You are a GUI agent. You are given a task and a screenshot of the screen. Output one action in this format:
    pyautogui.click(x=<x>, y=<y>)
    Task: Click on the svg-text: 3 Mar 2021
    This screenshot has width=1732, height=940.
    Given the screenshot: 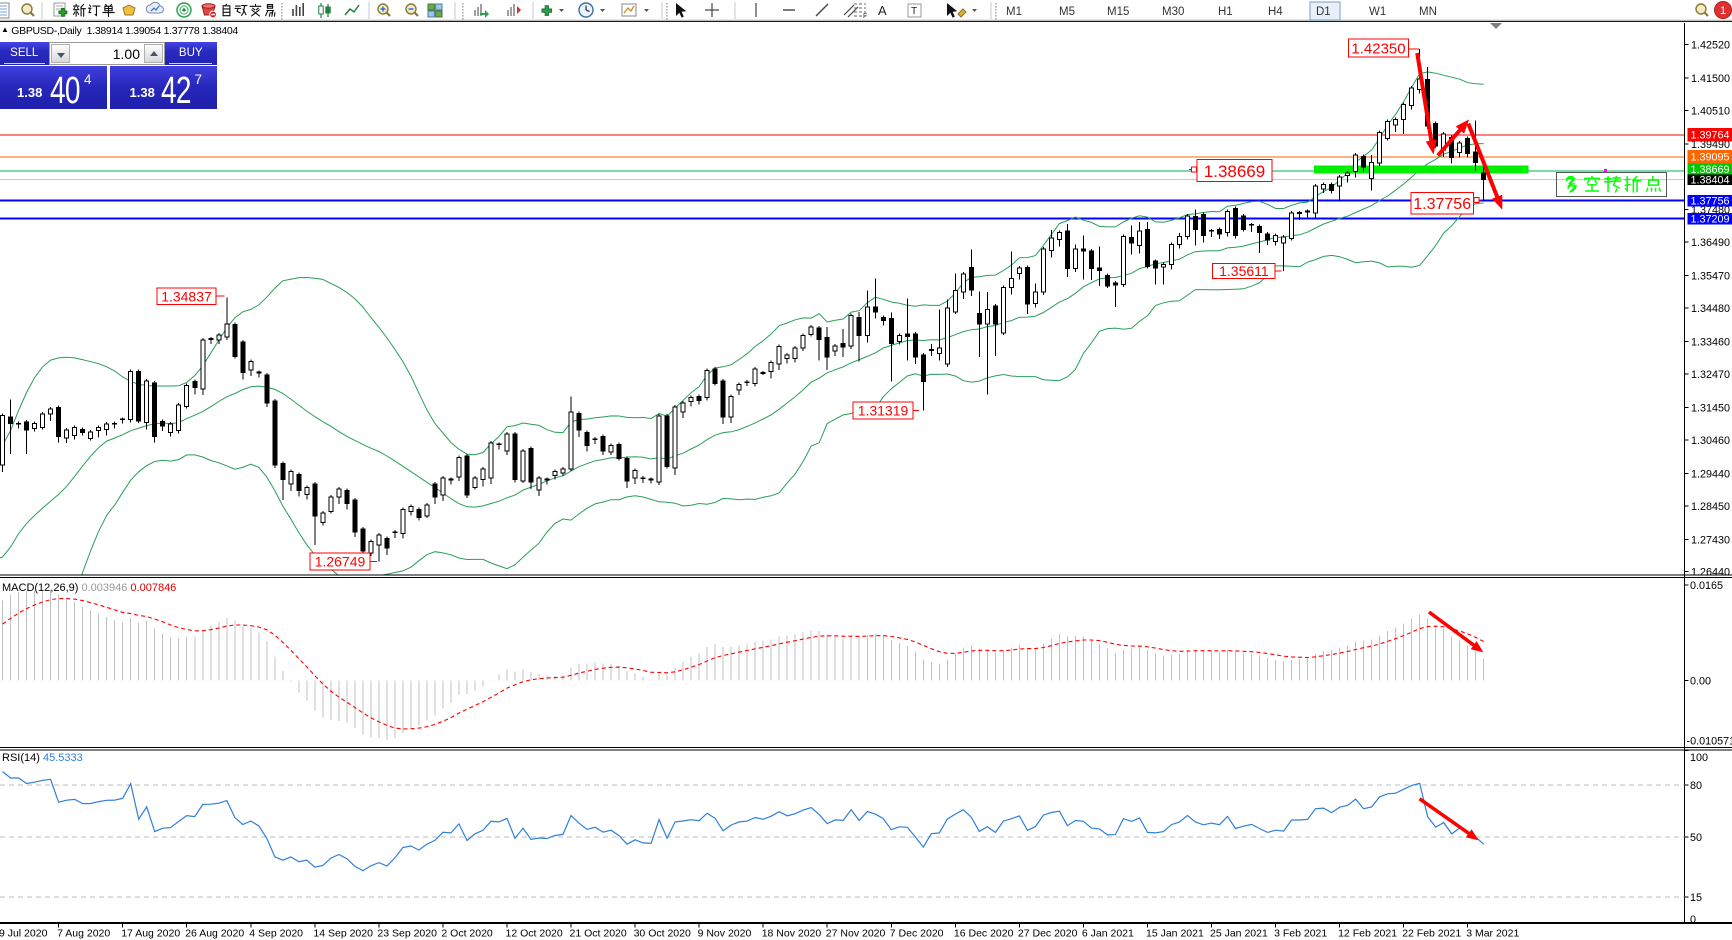 What is the action you would take?
    pyautogui.click(x=1492, y=934)
    